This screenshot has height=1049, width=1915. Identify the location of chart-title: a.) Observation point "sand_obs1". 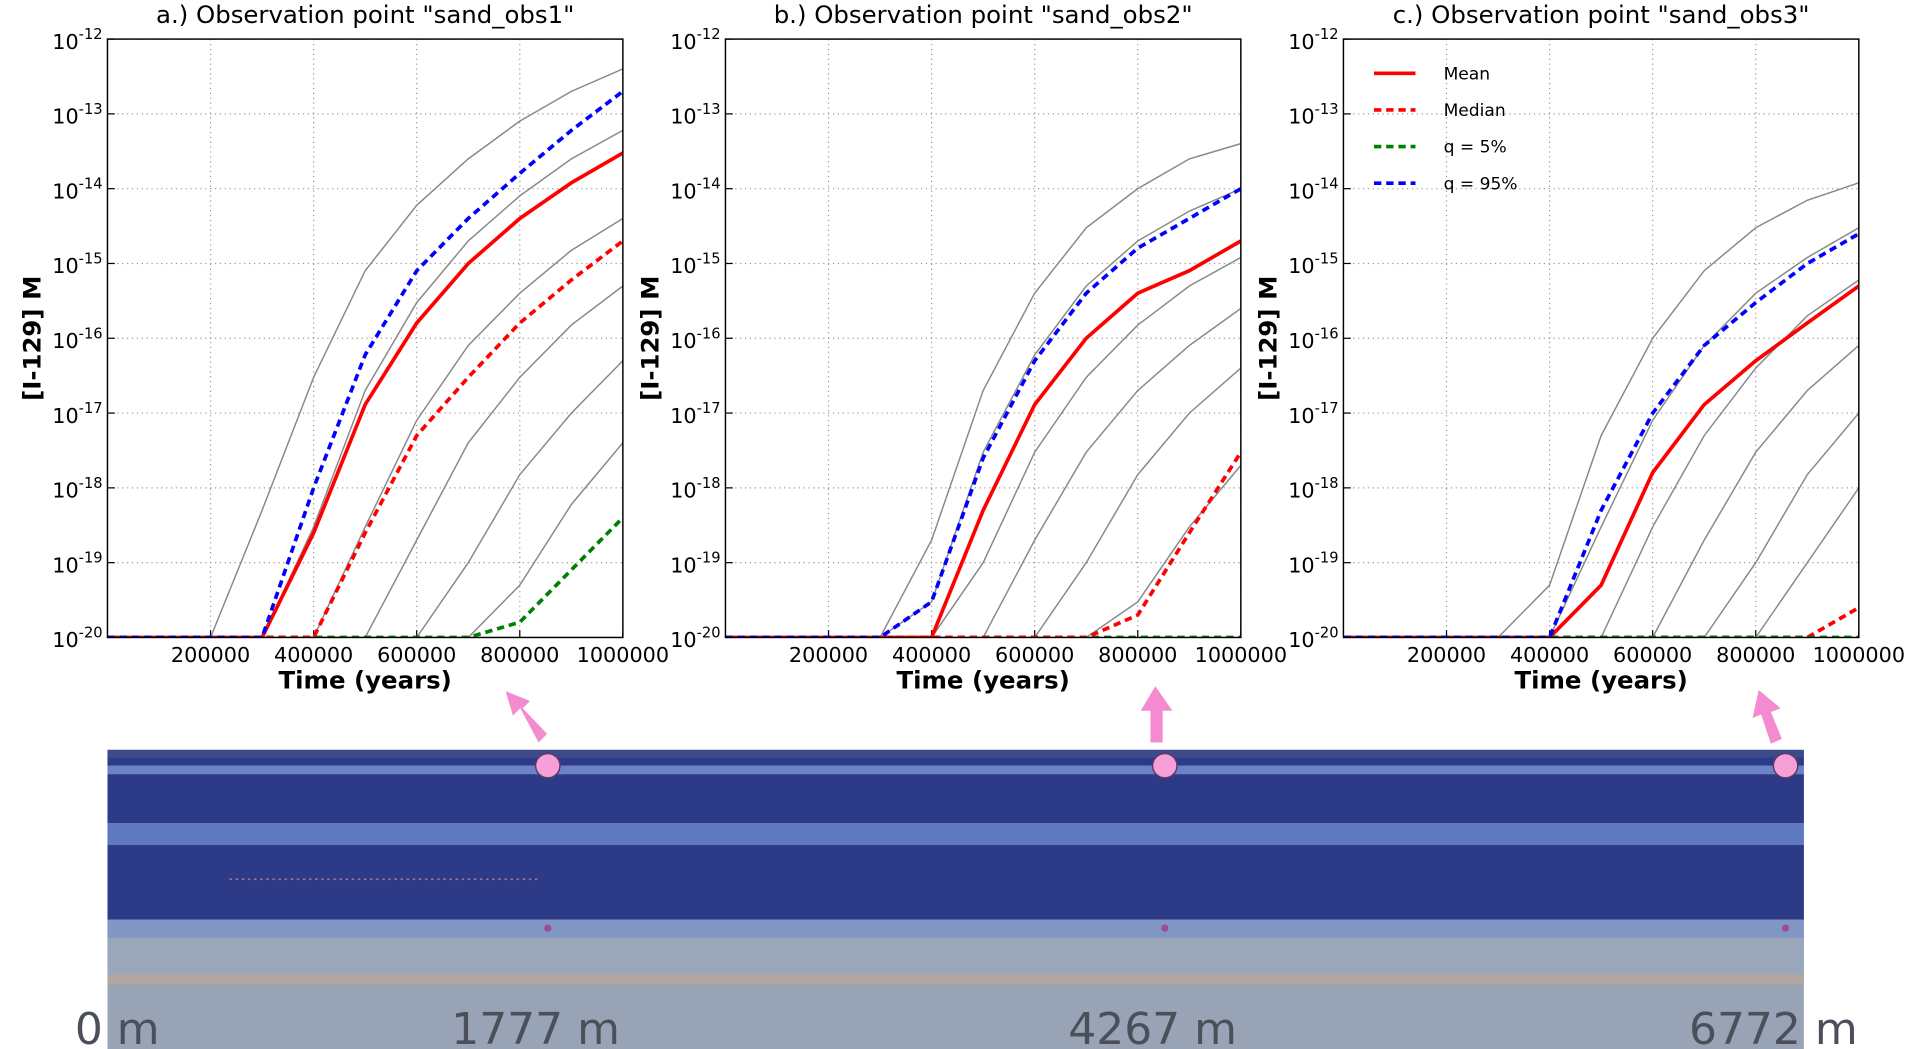
(365, 14).